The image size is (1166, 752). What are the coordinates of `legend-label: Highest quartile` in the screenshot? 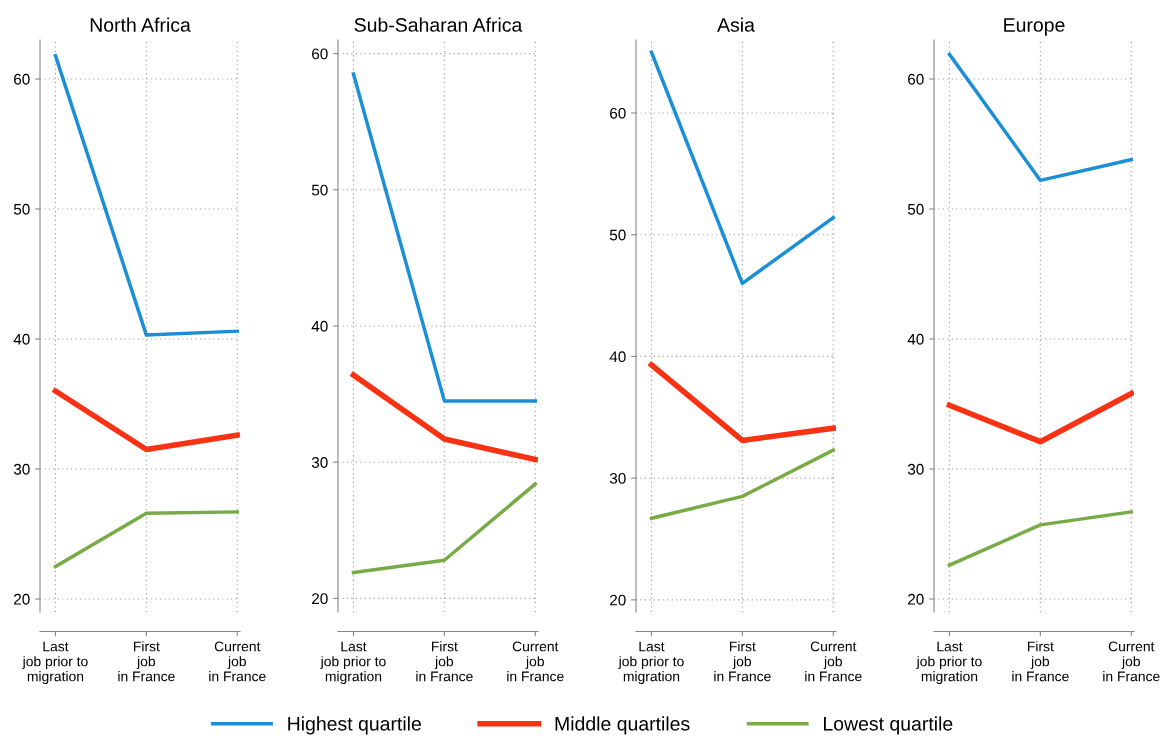 It's located at (354, 725).